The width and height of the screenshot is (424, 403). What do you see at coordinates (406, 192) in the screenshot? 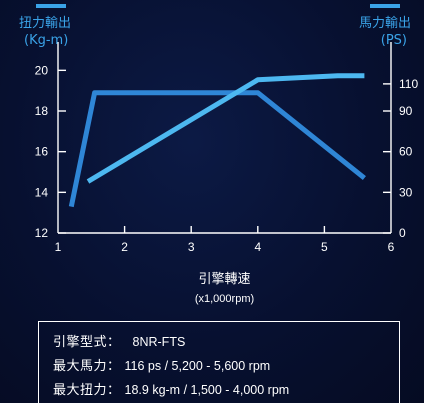
I see `right-tick-label: 30` at bounding box center [406, 192].